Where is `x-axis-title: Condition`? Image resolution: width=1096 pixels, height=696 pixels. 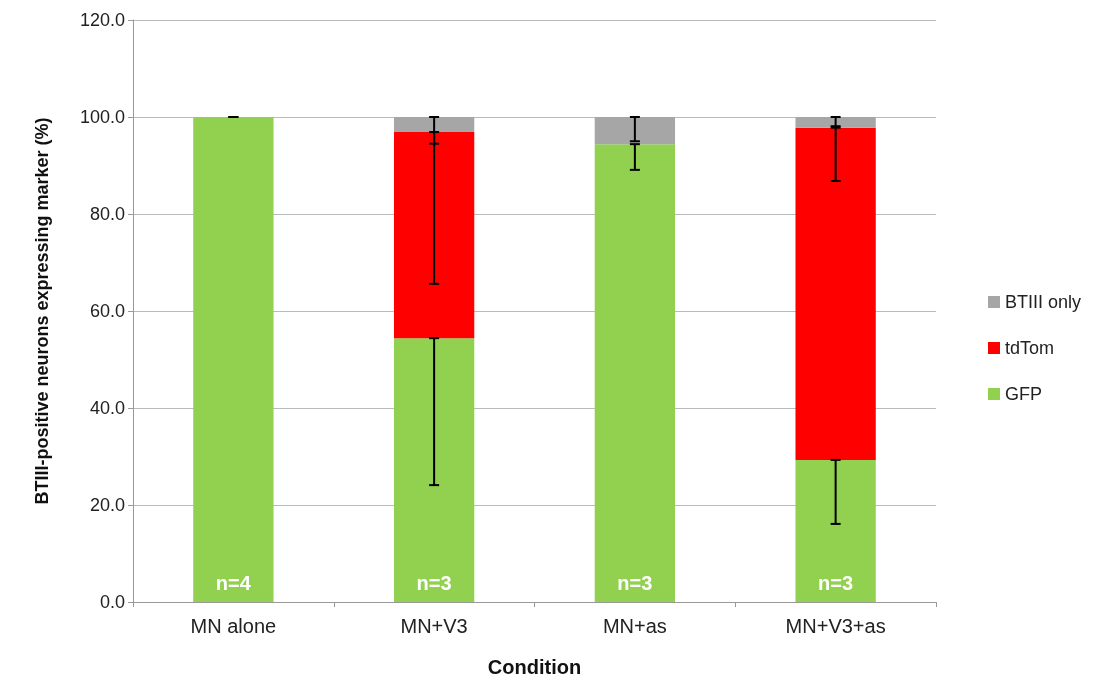 x-axis-title: Condition is located at coordinates (534, 667).